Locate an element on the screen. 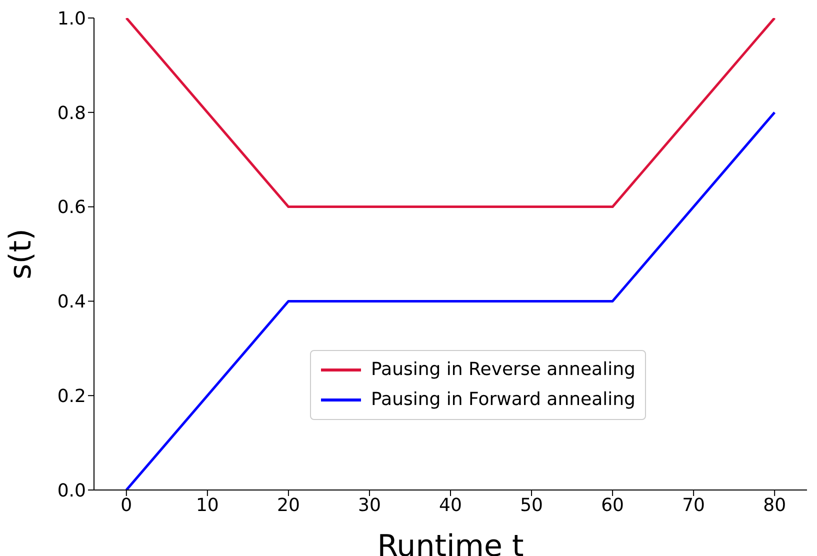 Image resolution: width=817 pixels, height=556 pixels. x-tick-label: 60 is located at coordinates (612, 505).